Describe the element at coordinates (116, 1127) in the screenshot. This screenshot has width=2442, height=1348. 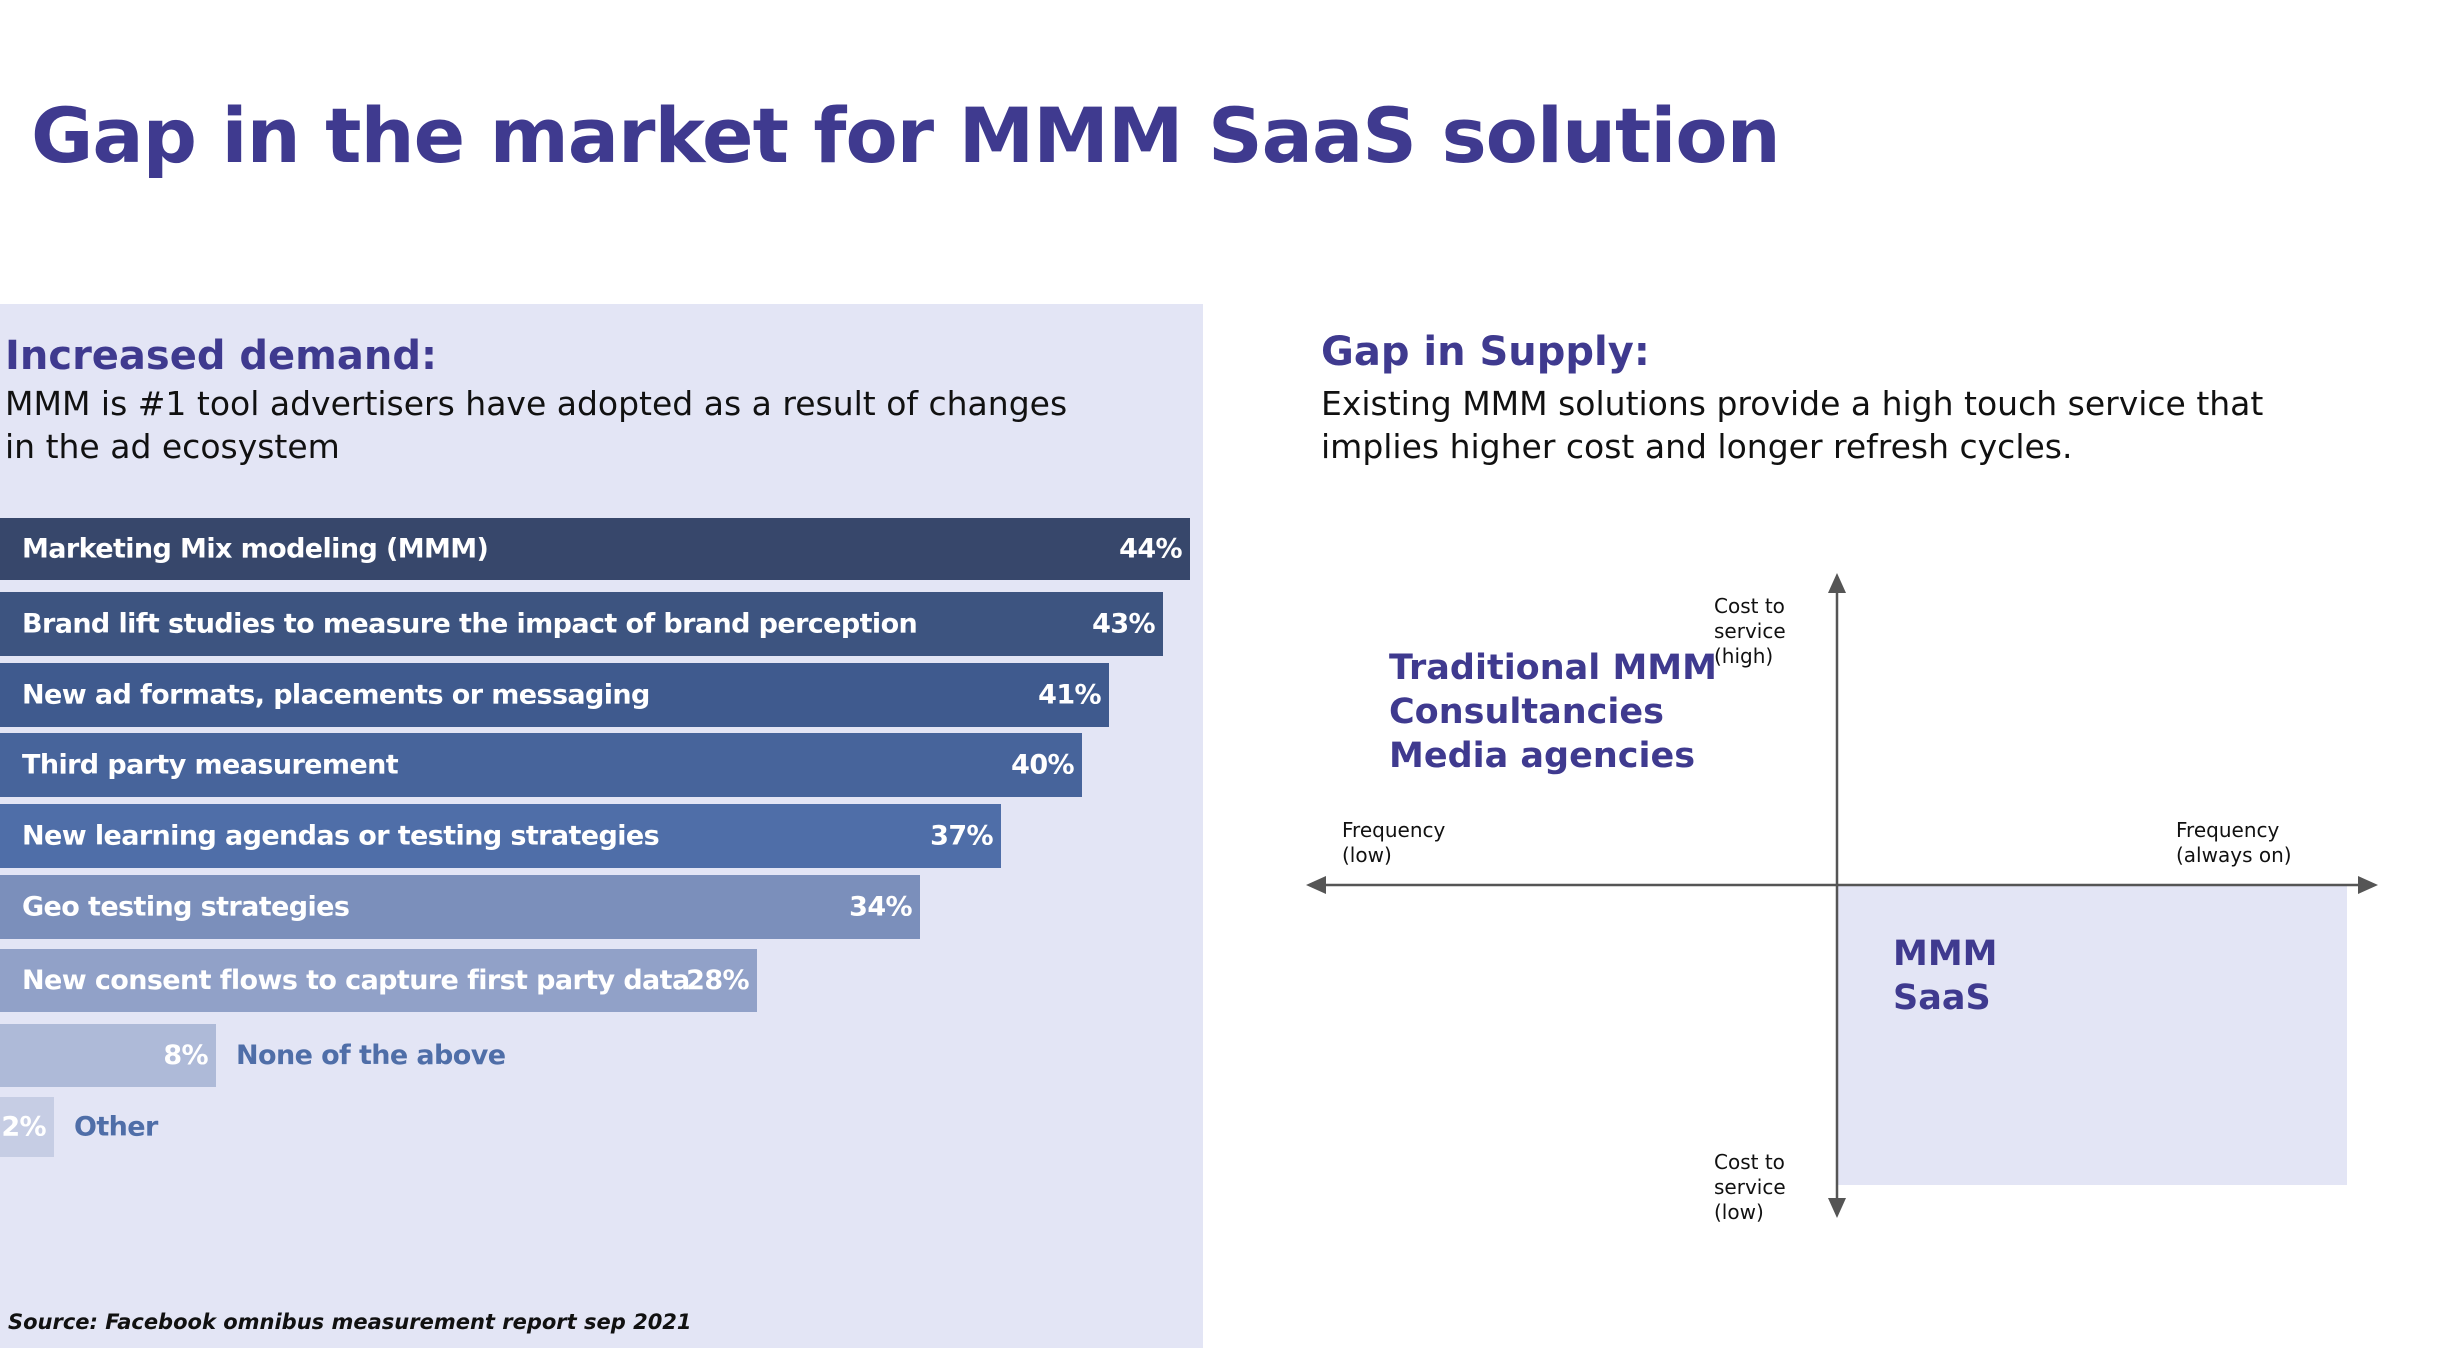
I see `bar-category-label: Other` at that location.